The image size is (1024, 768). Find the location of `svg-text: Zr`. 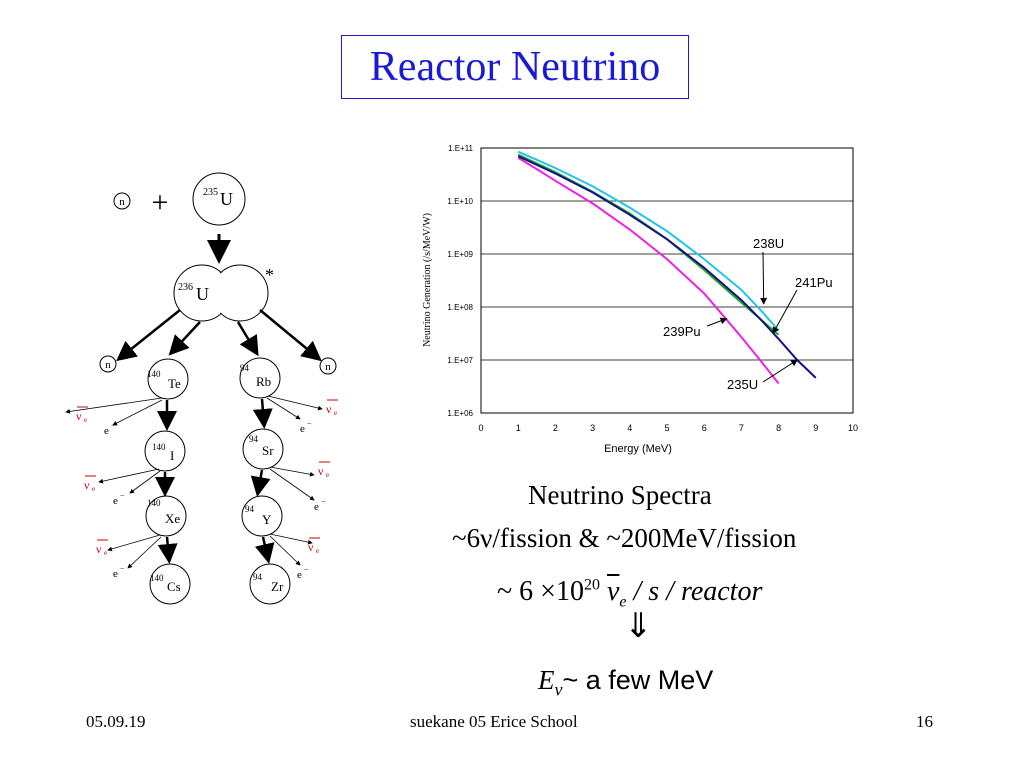

svg-text: Zr is located at coordinates (277, 586).